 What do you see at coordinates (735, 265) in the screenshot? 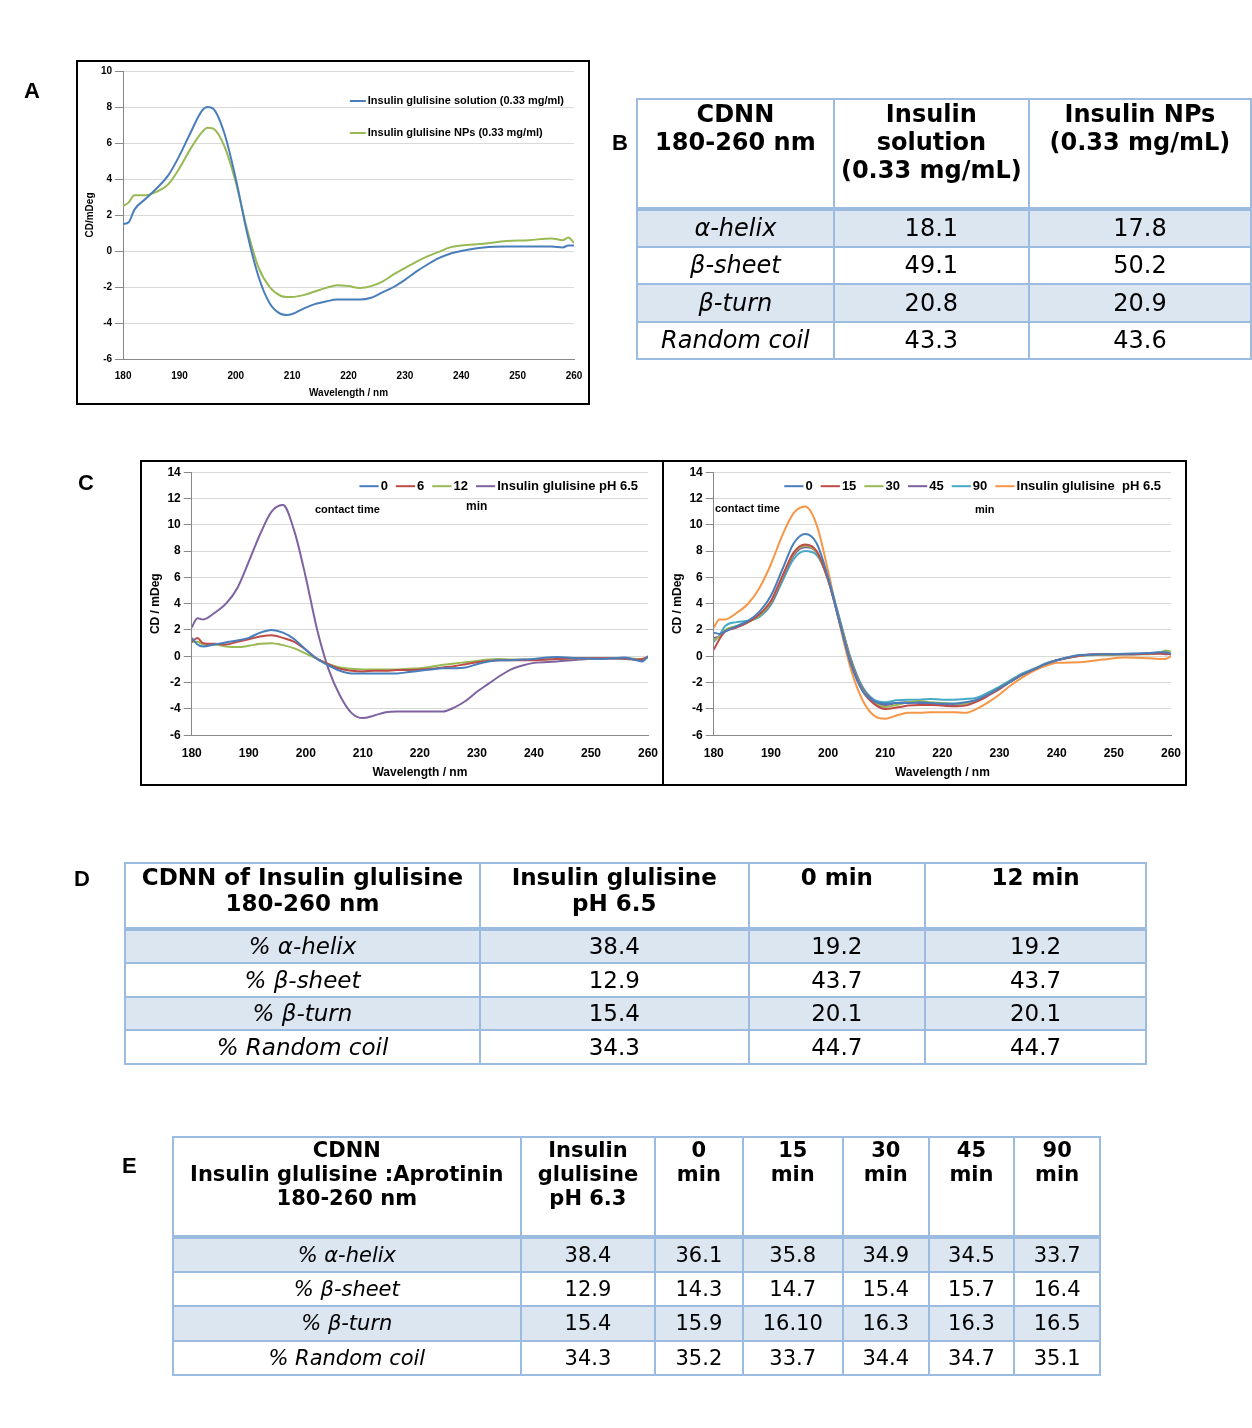
I see `y-tick-label: β-sheet` at bounding box center [735, 265].